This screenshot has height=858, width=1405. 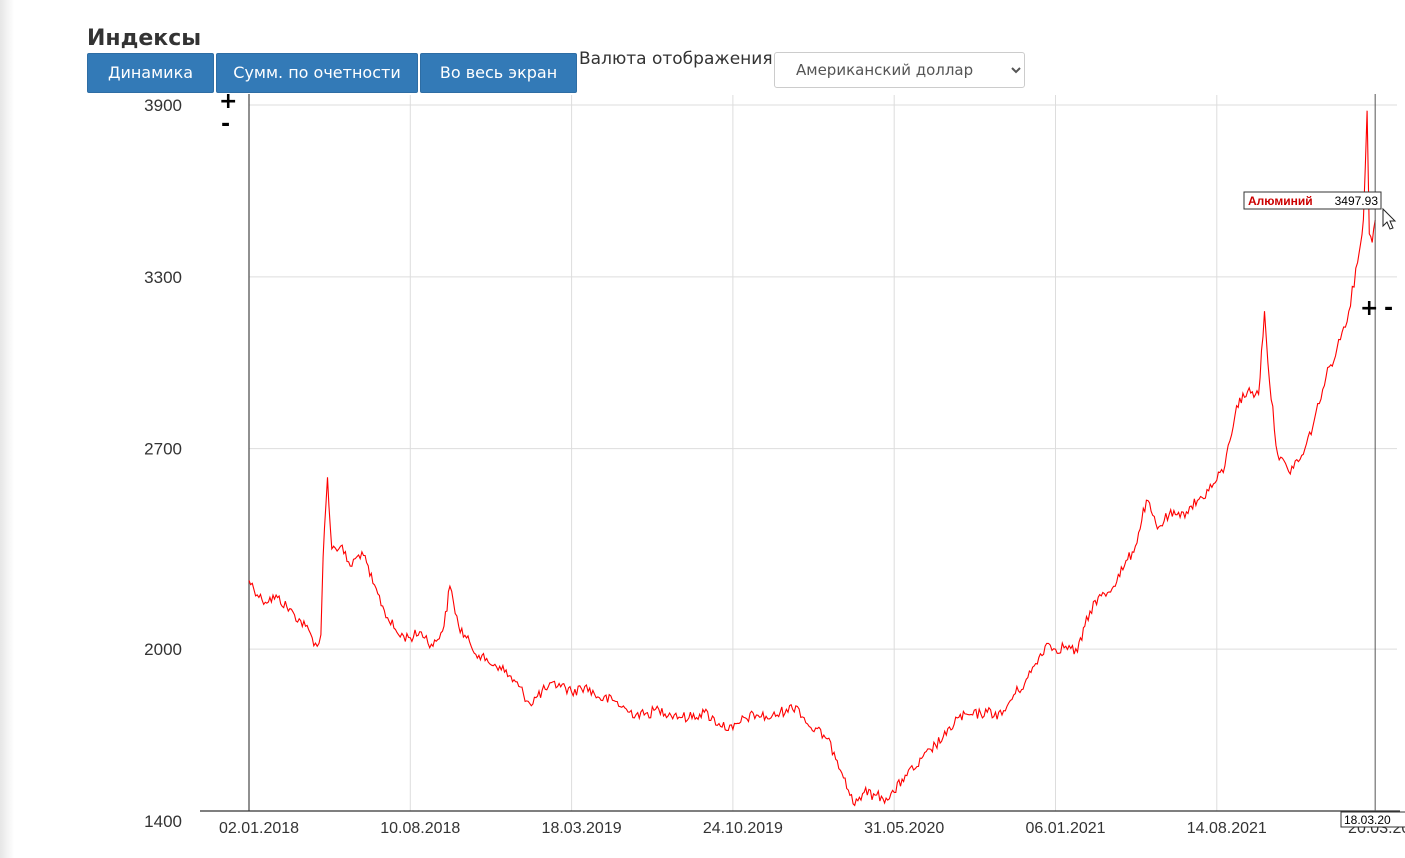 I want to click on cursor-arrow, so click(x=1389, y=218).